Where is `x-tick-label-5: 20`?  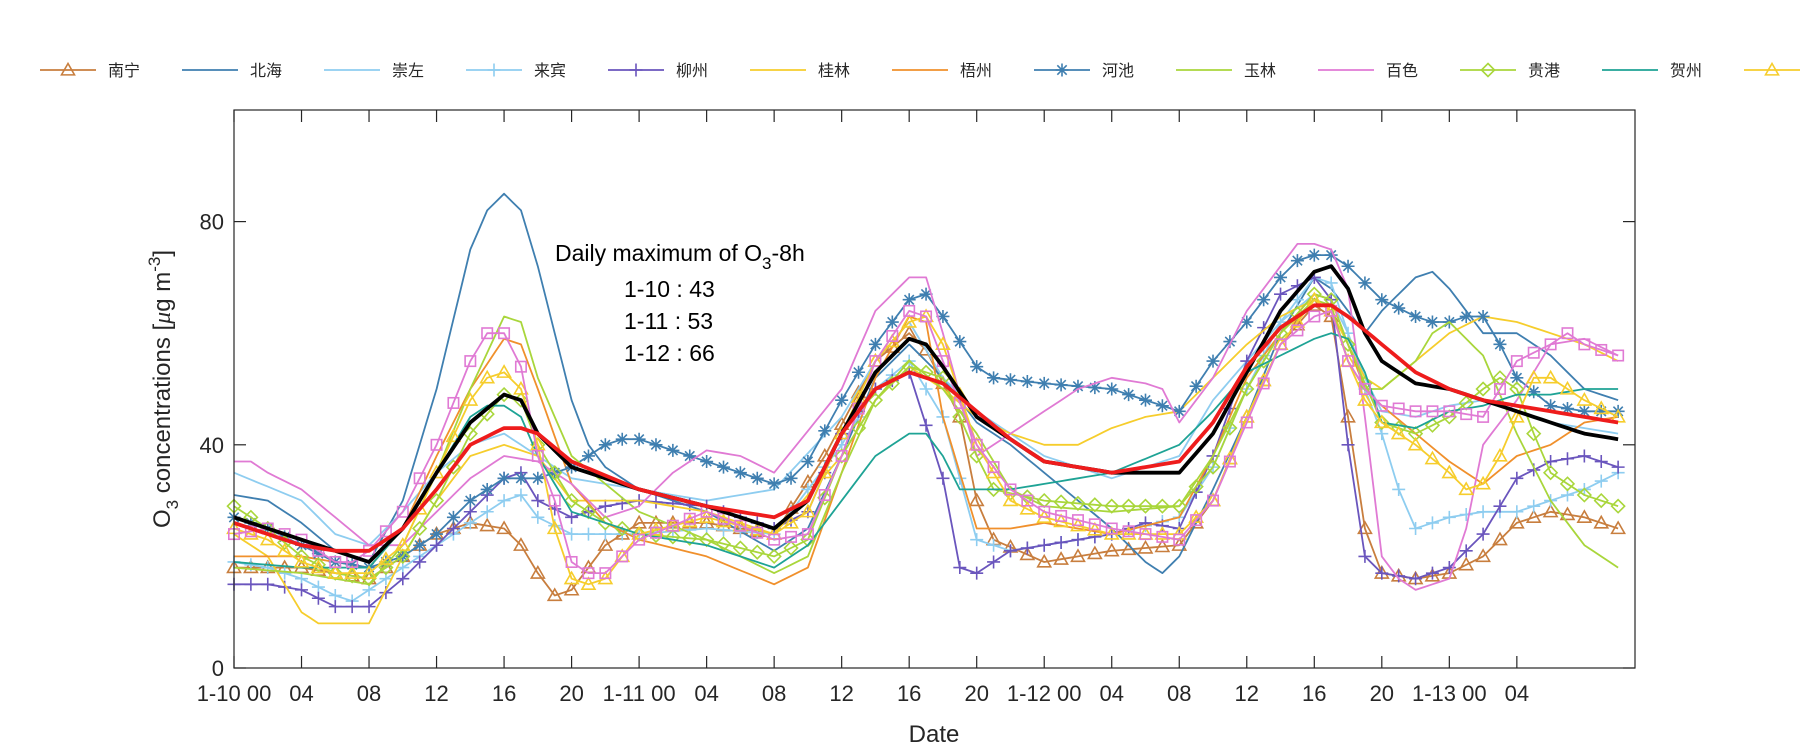
x-tick-label-5: 20 is located at coordinates (571, 693).